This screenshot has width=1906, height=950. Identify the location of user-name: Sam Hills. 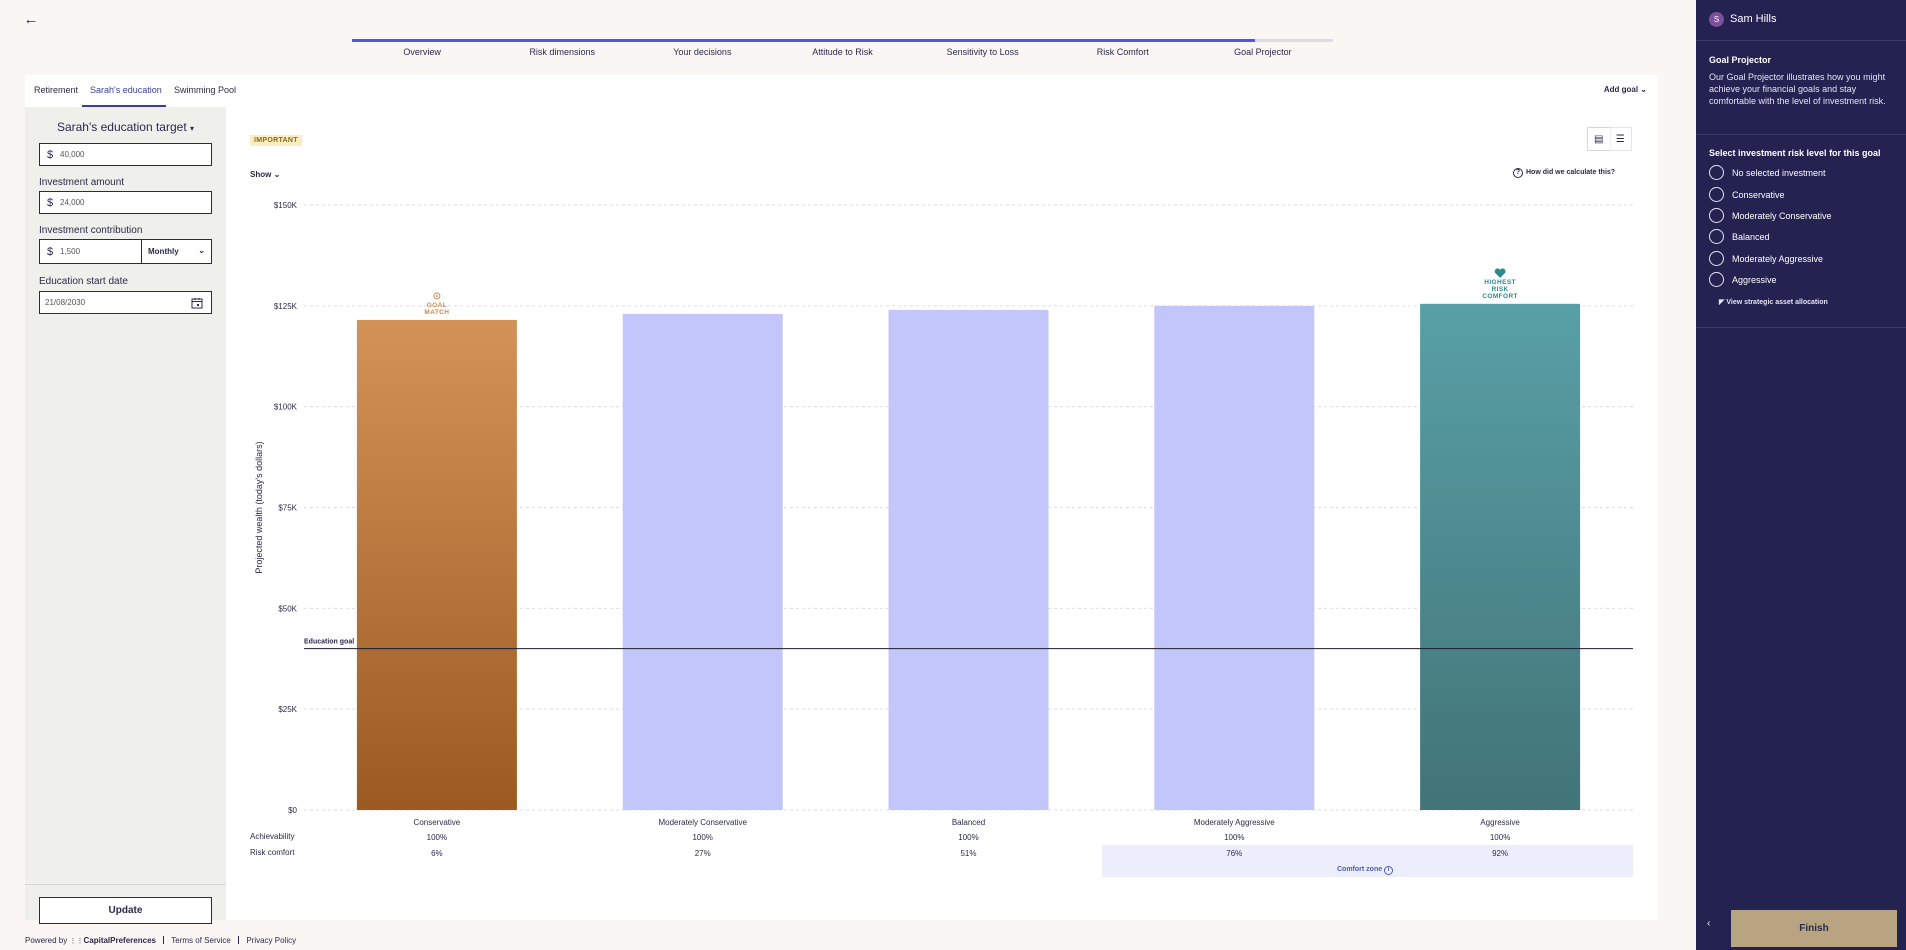
(1753, 19).